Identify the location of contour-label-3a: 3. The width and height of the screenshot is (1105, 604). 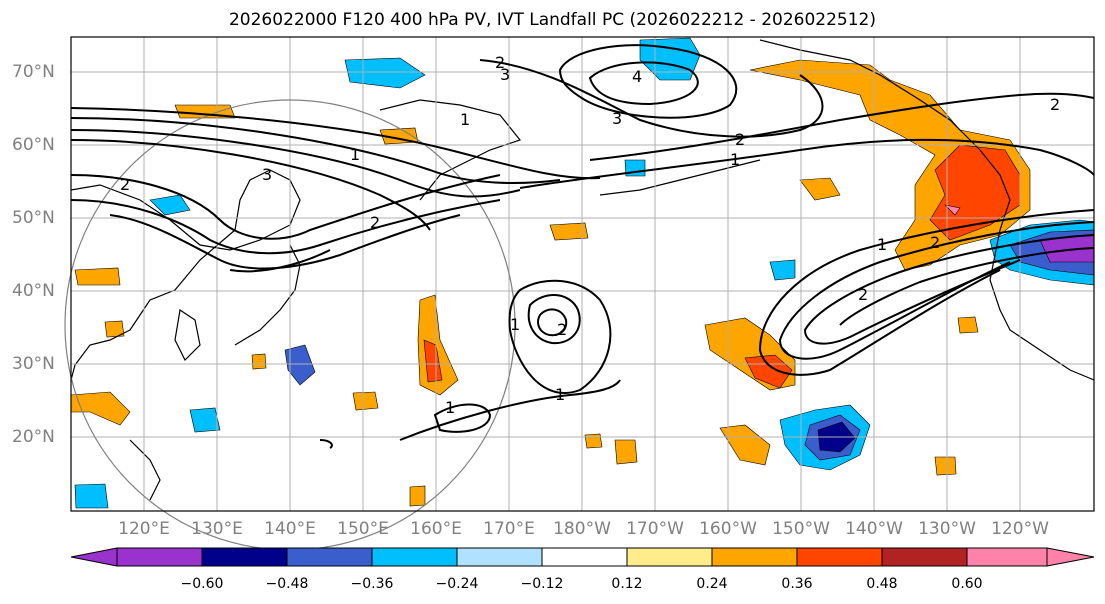
(267, 174).